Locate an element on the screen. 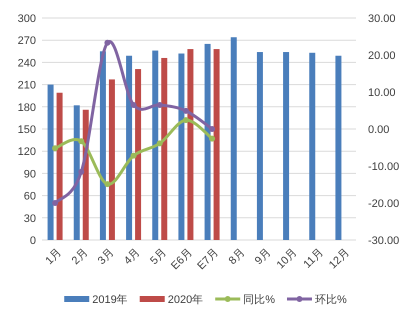 The height and width of the screenshot is (320, 411). y2-tick-label: 10.00 is located at coordinates (382, 93).